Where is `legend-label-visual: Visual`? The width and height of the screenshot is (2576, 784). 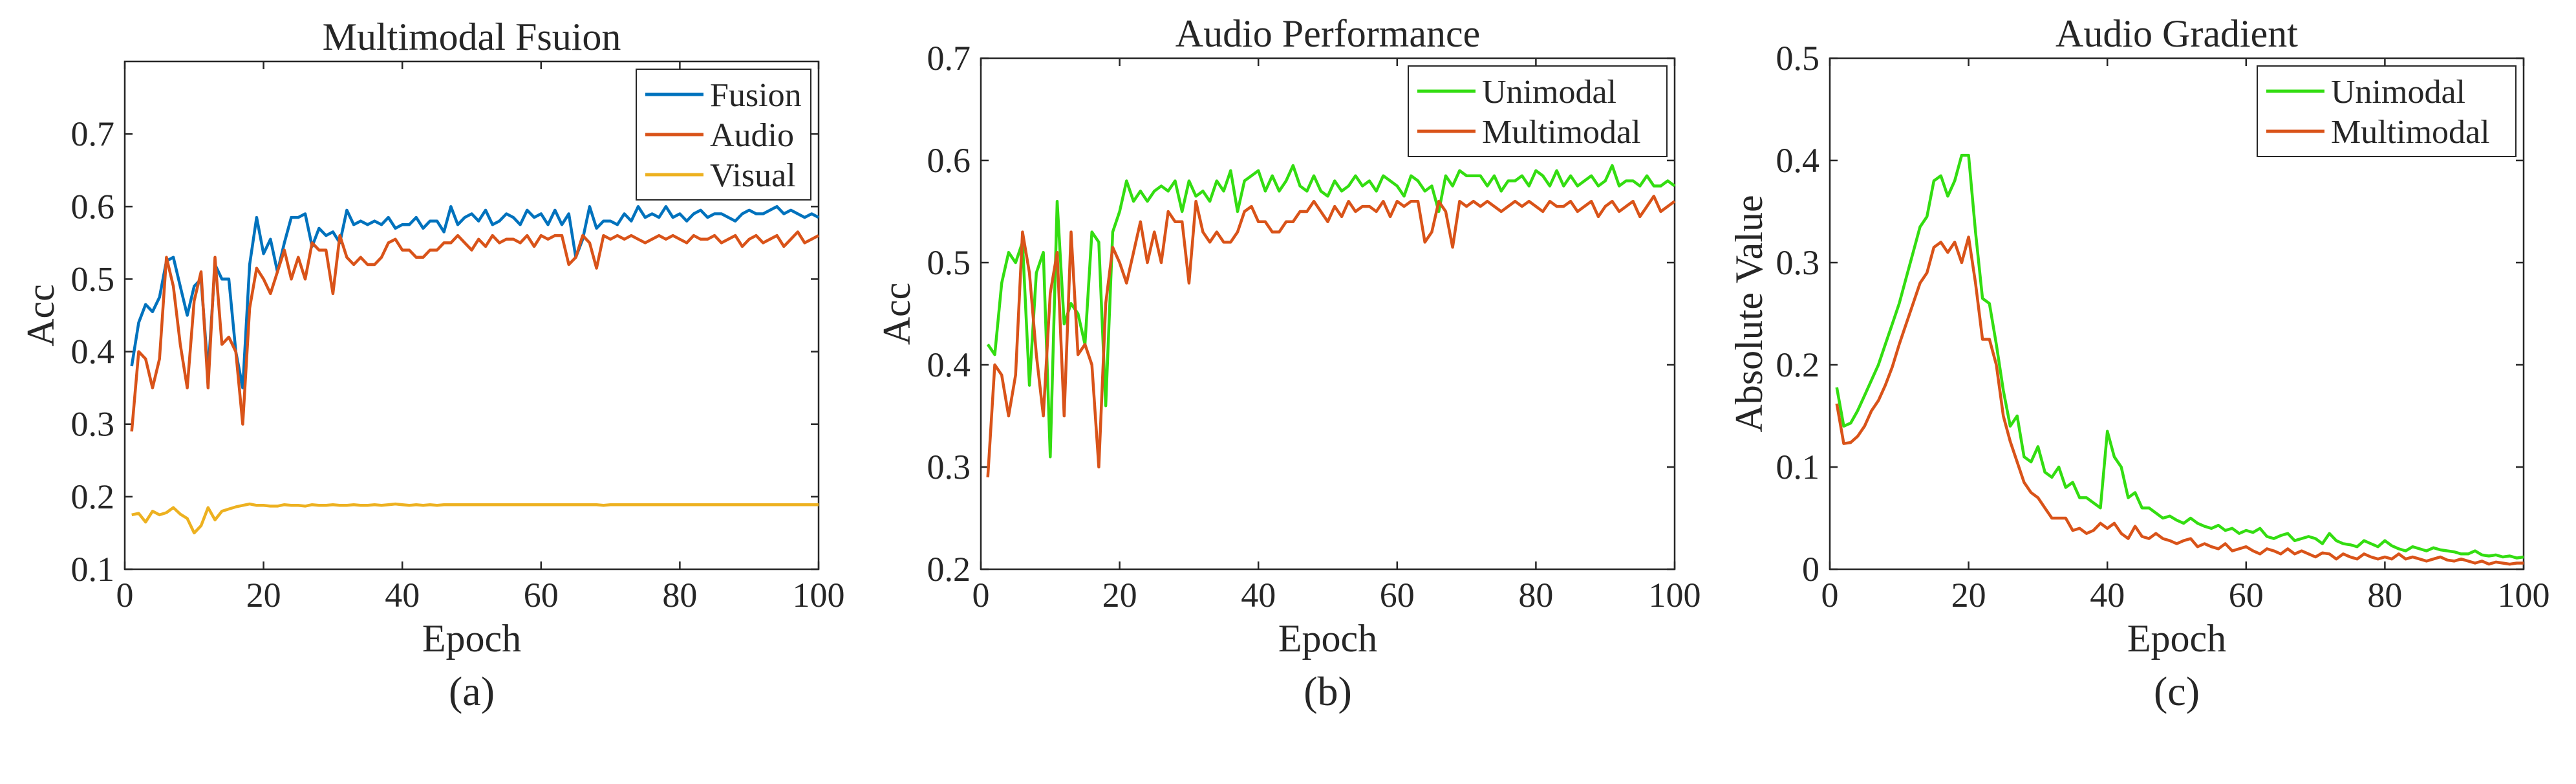
legend-label-visual: Visual is located at coordinates (753, 175).